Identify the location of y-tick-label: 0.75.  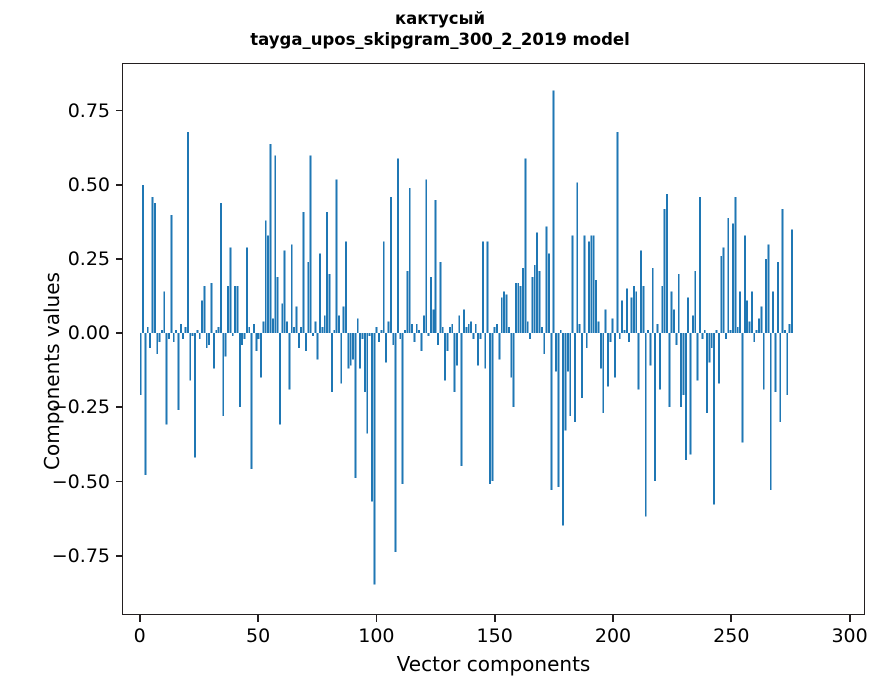
(88, 110).